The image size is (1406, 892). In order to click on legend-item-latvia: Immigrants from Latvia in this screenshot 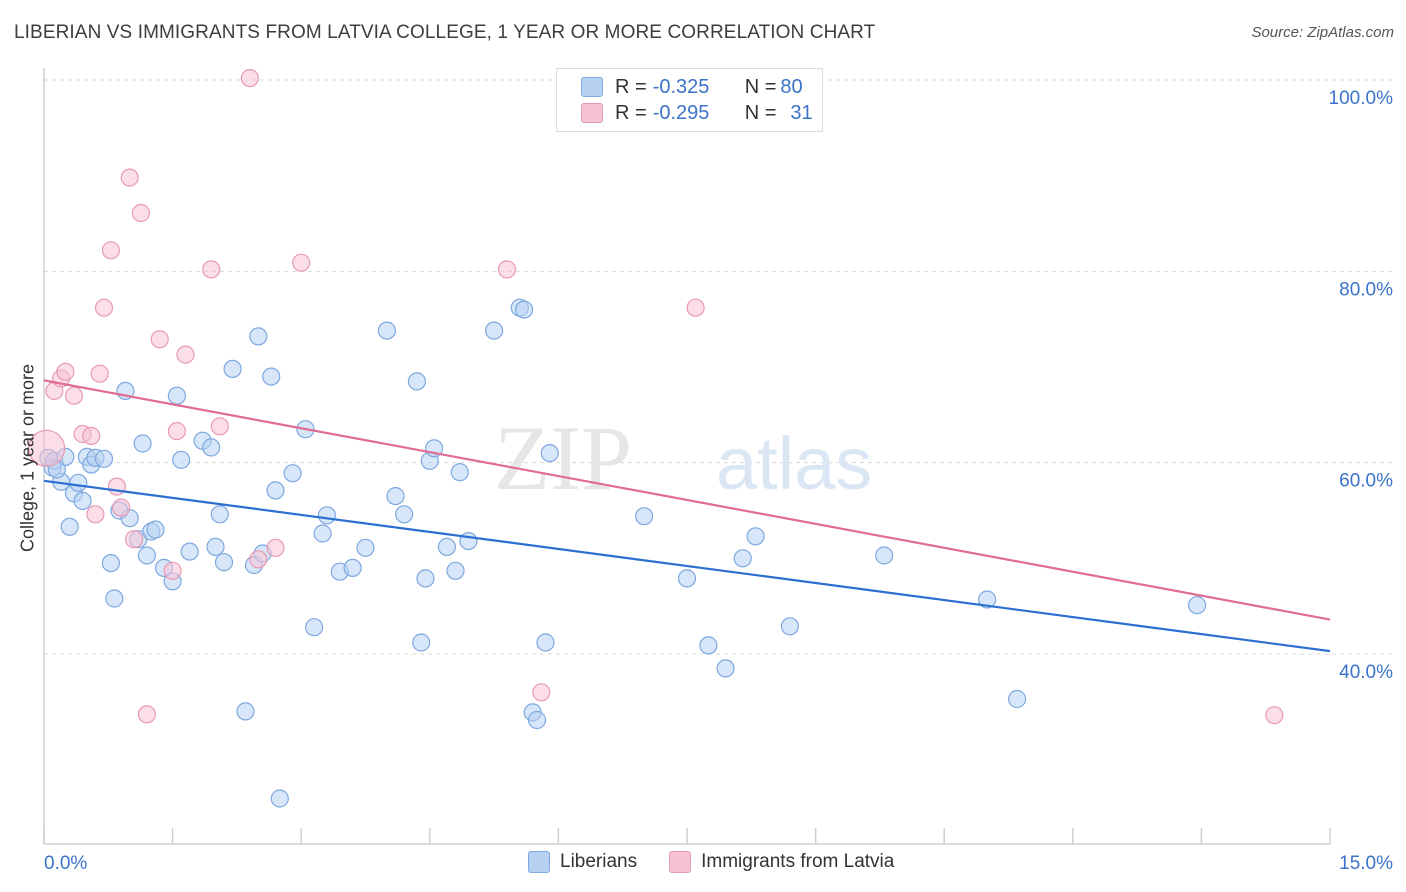, I will do `click(781, 862)`.